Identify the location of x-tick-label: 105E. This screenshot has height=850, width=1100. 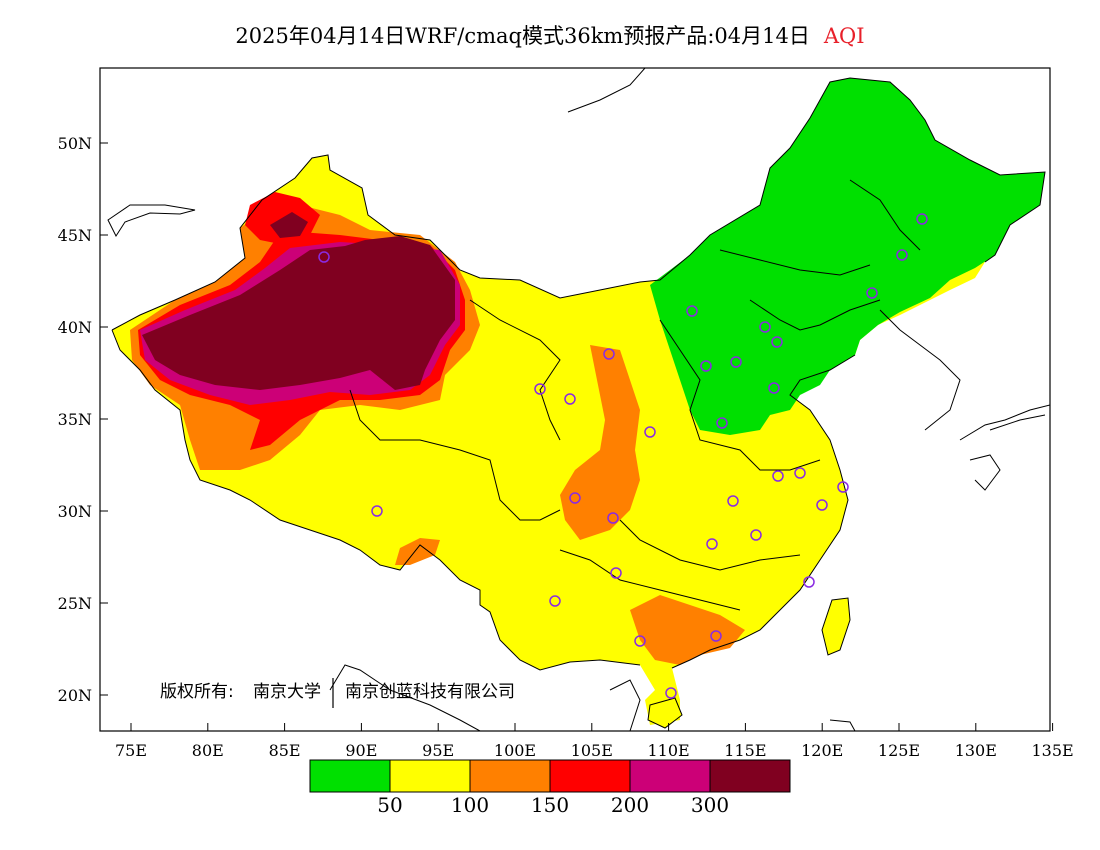
(592, 750).